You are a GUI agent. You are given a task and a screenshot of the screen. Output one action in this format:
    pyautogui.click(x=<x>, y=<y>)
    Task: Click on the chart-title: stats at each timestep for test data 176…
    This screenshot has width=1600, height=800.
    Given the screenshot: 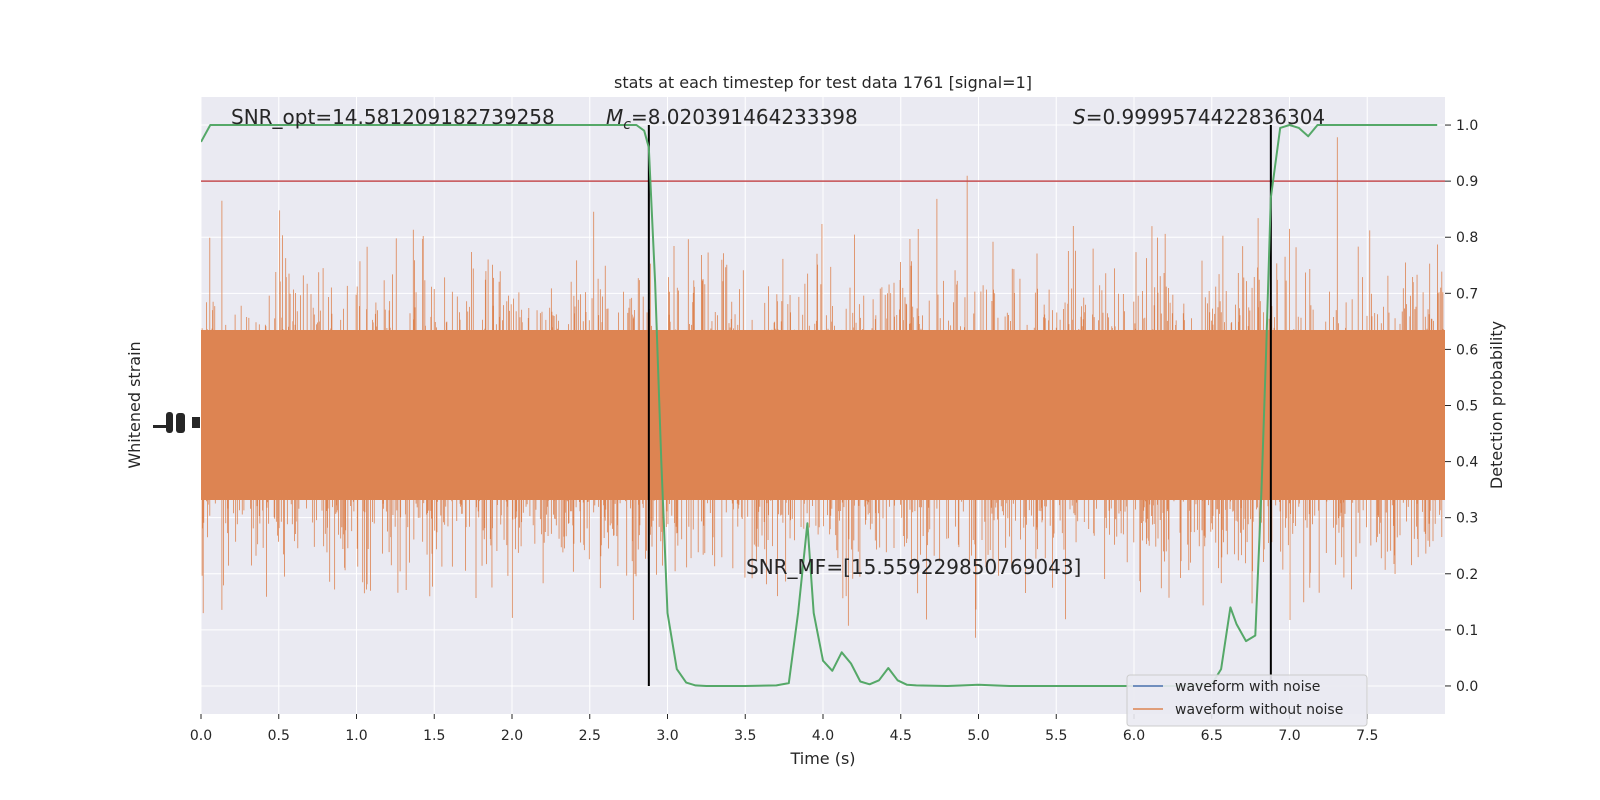 What is the action you would take?
    pyautogui.click(x=823, y=82)
    